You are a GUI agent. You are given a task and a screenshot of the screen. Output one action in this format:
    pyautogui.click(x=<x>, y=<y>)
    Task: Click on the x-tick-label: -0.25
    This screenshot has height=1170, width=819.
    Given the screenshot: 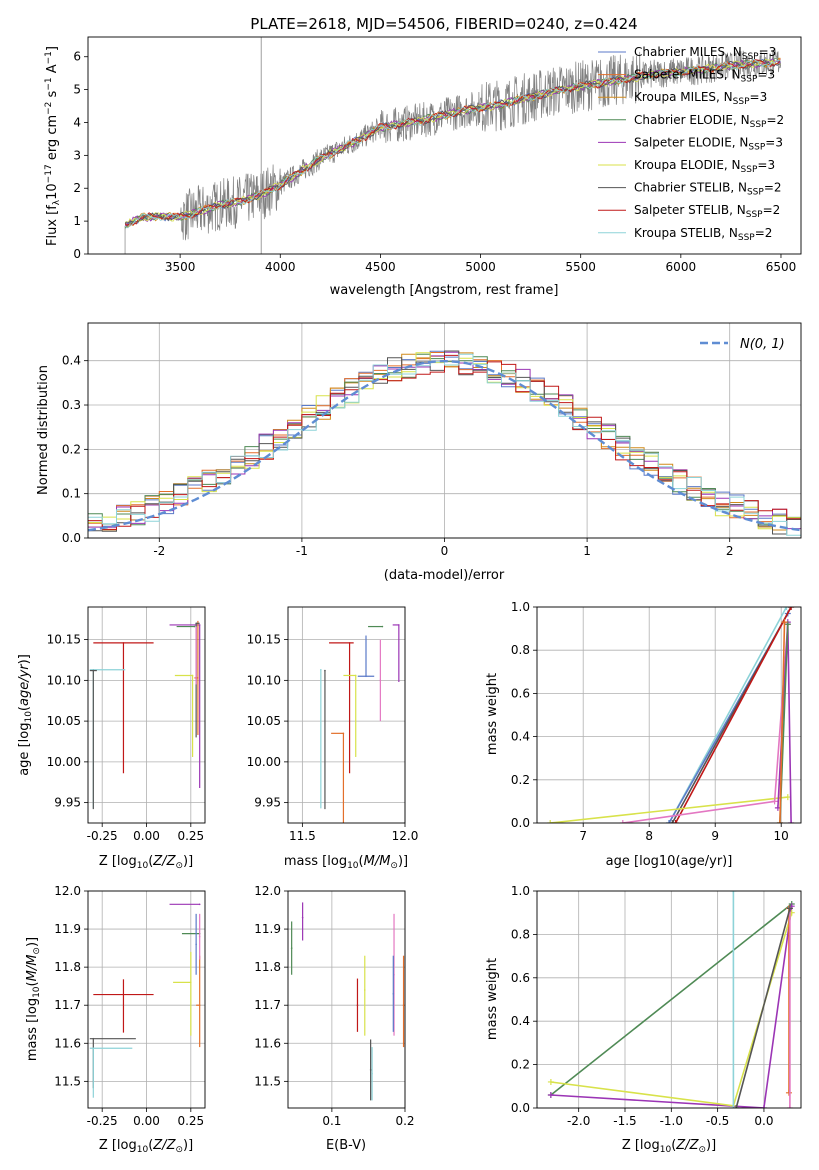 What is the action you would take?
    pyautogui.click(x=102, y=1121)
    